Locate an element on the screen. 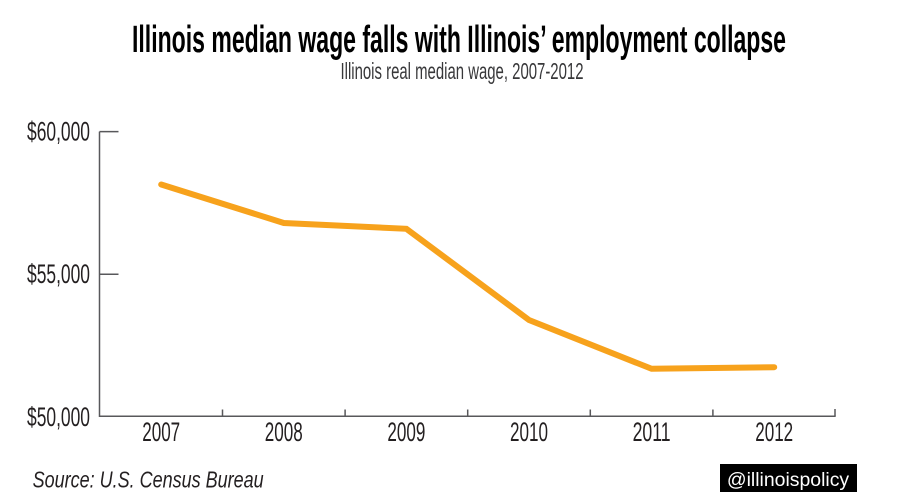 The image size is (900, 500). svg-text: @illinoispolicy is located at coordinates (788, 480).